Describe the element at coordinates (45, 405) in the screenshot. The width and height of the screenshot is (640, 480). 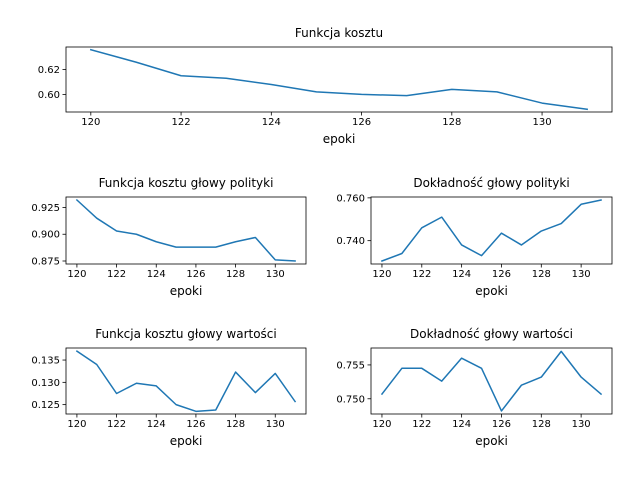
I see `y-tick-label: 0.125` at that location.